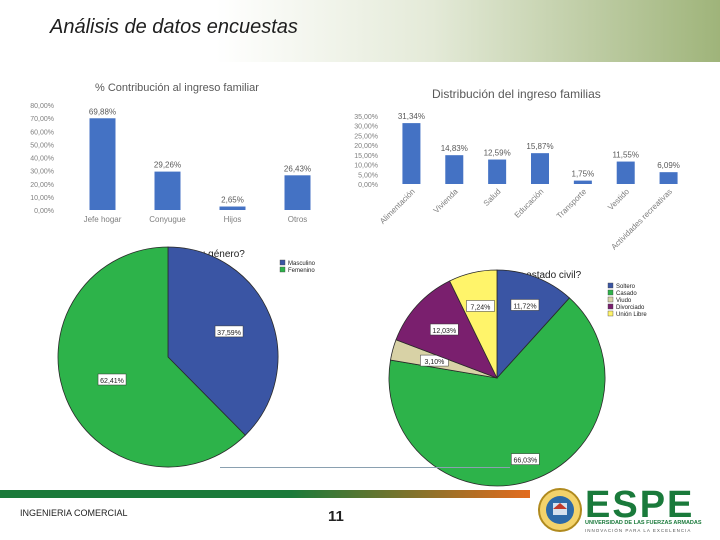 Image resolution: width=720 pixels, height=540 pixels. I want to click on chart2-ytick: 15,00%, so click(366, 156).